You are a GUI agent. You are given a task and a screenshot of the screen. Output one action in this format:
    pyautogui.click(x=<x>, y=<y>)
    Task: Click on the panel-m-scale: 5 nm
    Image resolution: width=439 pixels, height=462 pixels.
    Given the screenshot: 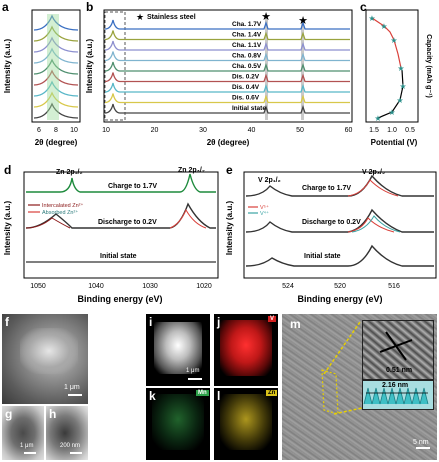 What is the action you would take?
    pyautogui.click(x=421, y=442)
    